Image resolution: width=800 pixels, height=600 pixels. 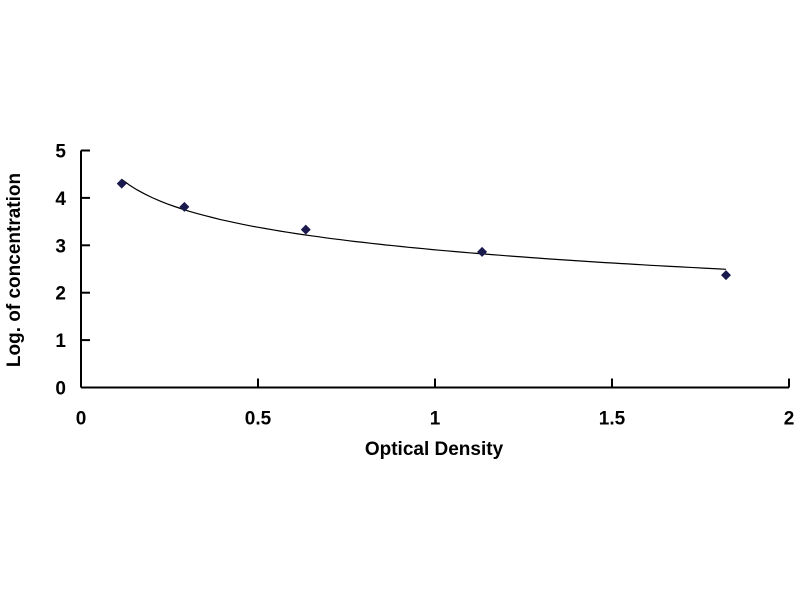 What do you see at coordinates (435, 419) in the screenshot?
I see `x-tick-label: 1` at bounding box center [435, 419].